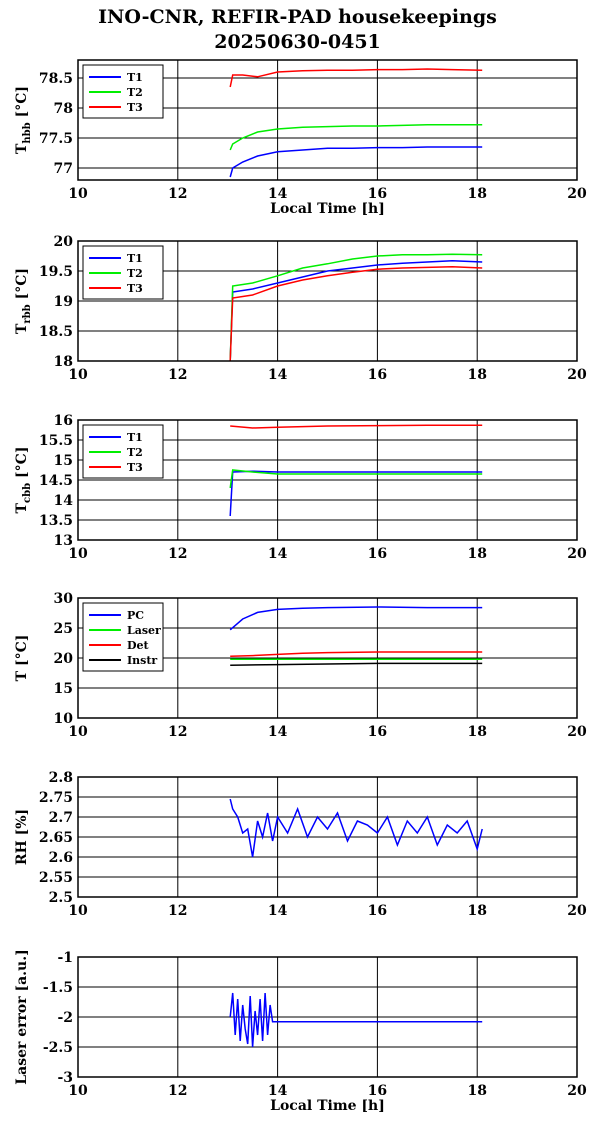  What do you see at coordinates (58, 1048) in the screenshot?
I see `y-tick-label: -2.5` at bounding box center [58, 1048].